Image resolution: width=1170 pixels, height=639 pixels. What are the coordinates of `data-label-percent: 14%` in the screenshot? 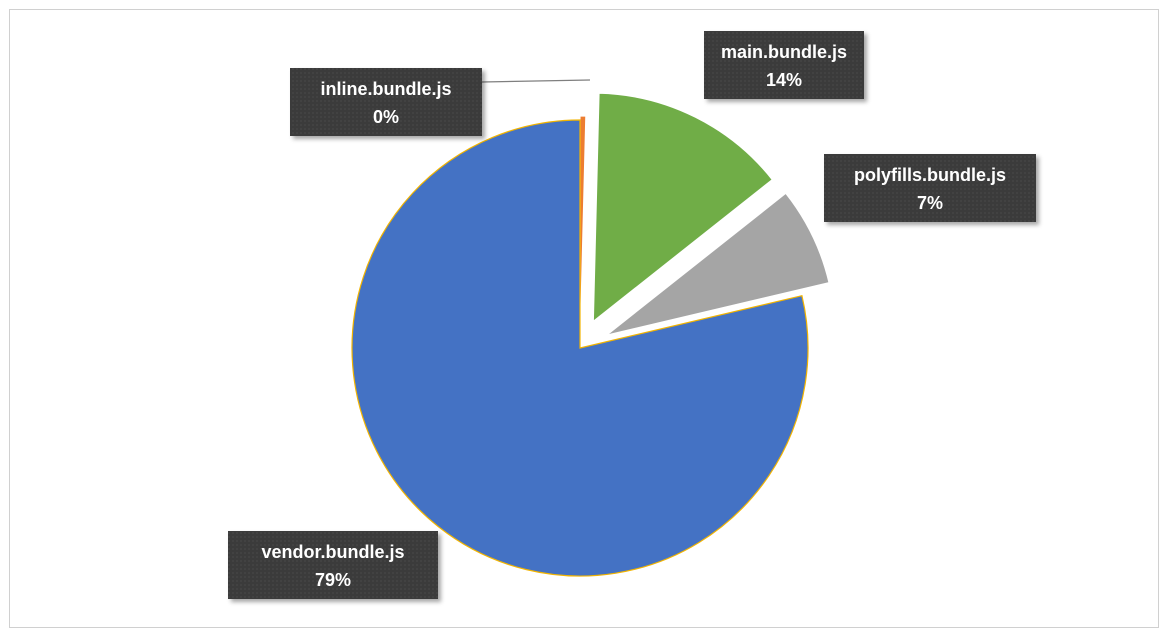 It's located at (784, 80).